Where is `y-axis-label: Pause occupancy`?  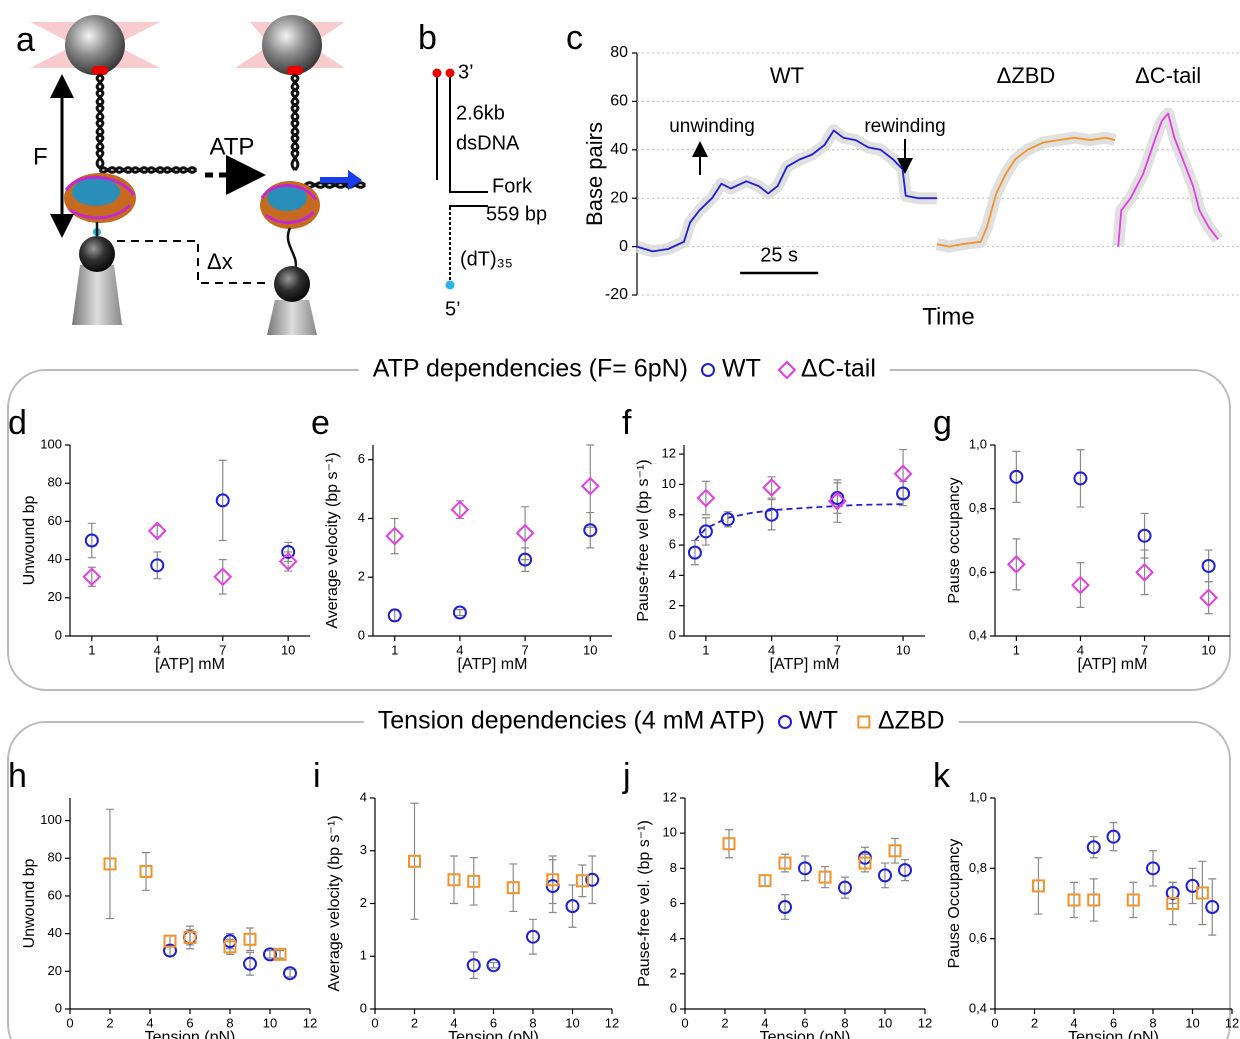 y-axis-label: Pause occupancy is located at coordinates (954, 540).